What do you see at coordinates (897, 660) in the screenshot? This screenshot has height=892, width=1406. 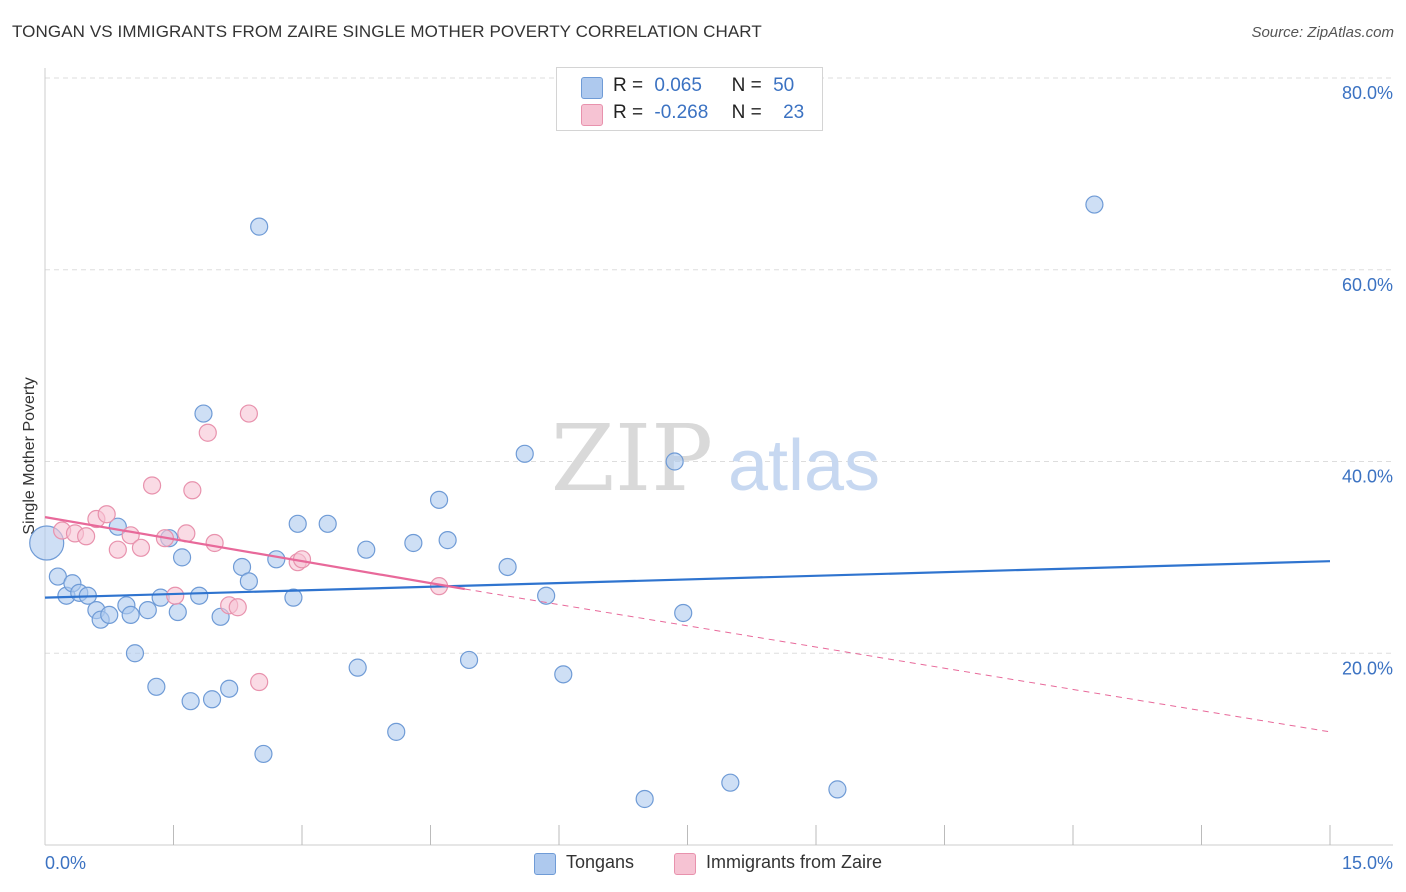 I see `trend-line-zaire-extended` at bounding box center [897, 660].